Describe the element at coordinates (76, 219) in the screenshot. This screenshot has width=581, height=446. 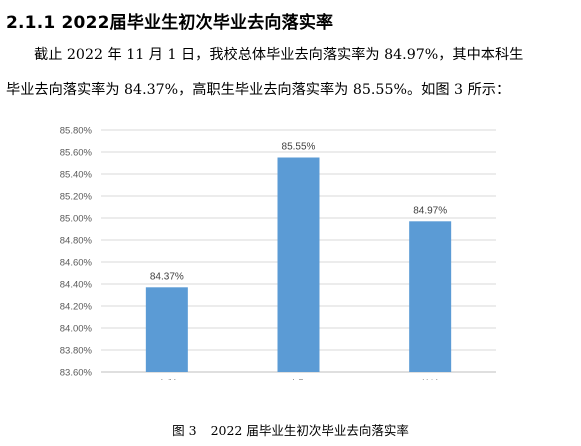
I see `y-tick-label: 85.00%` at that location.